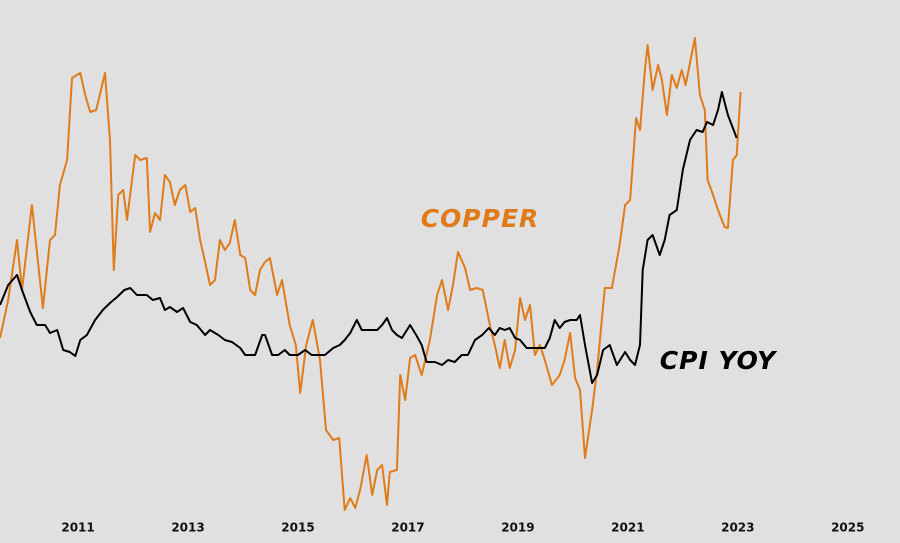 The image size is (900, 543). What do you see at coordinates (407, 528) in the screenshot?
I see `x-tick-label: 2017` at bounding box center [407, 528].